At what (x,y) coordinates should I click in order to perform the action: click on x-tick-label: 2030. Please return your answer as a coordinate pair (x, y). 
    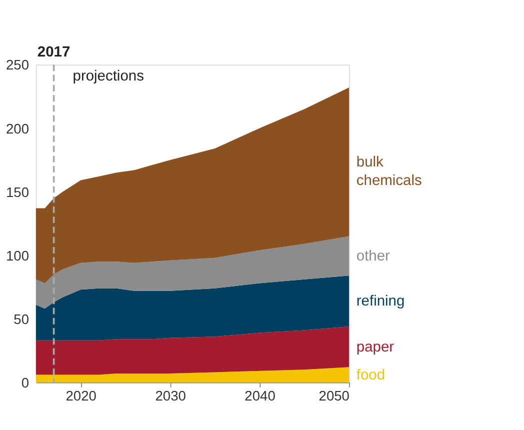
    Looking at the image, I should click on (170, 395).